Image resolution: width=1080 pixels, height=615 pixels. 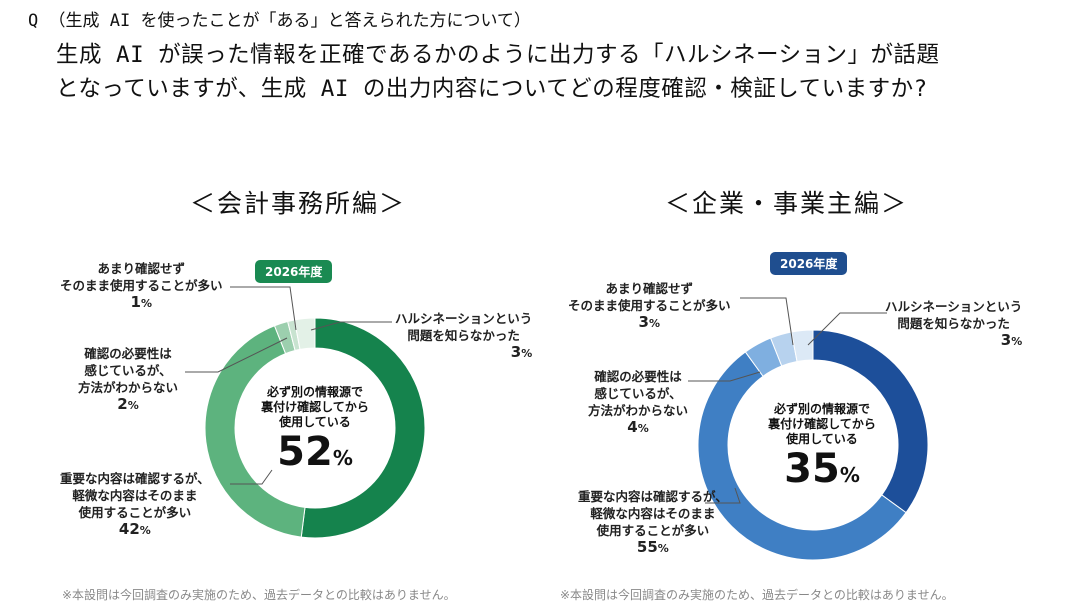 I want to click on label-skip-value: 3, so click(x=643, y=322).